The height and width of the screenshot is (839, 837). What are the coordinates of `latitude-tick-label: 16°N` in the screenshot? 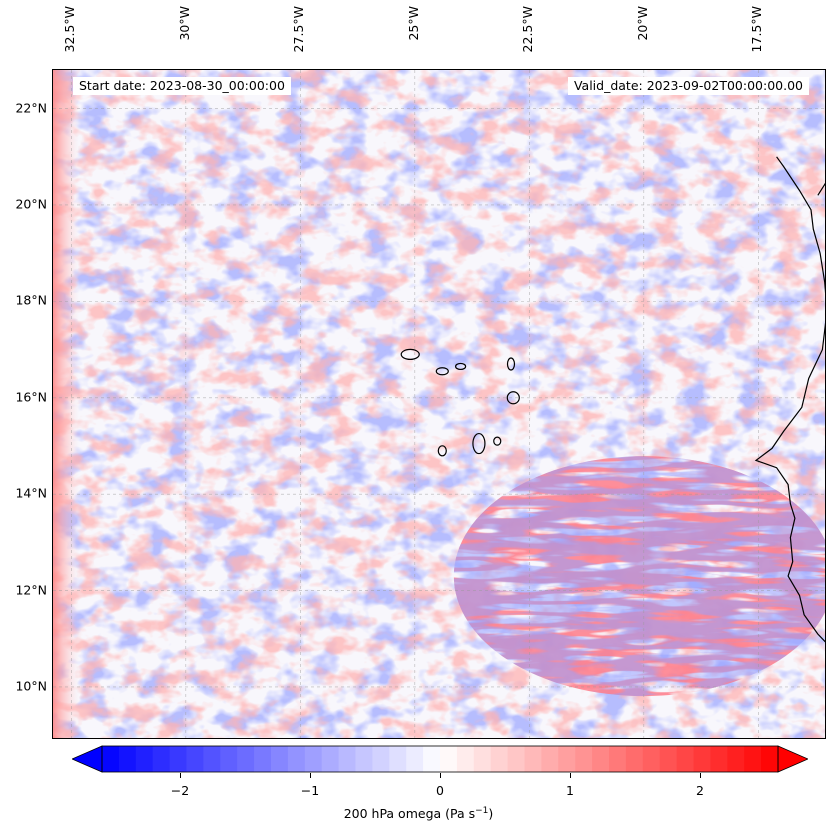 It's located at (31, 397).